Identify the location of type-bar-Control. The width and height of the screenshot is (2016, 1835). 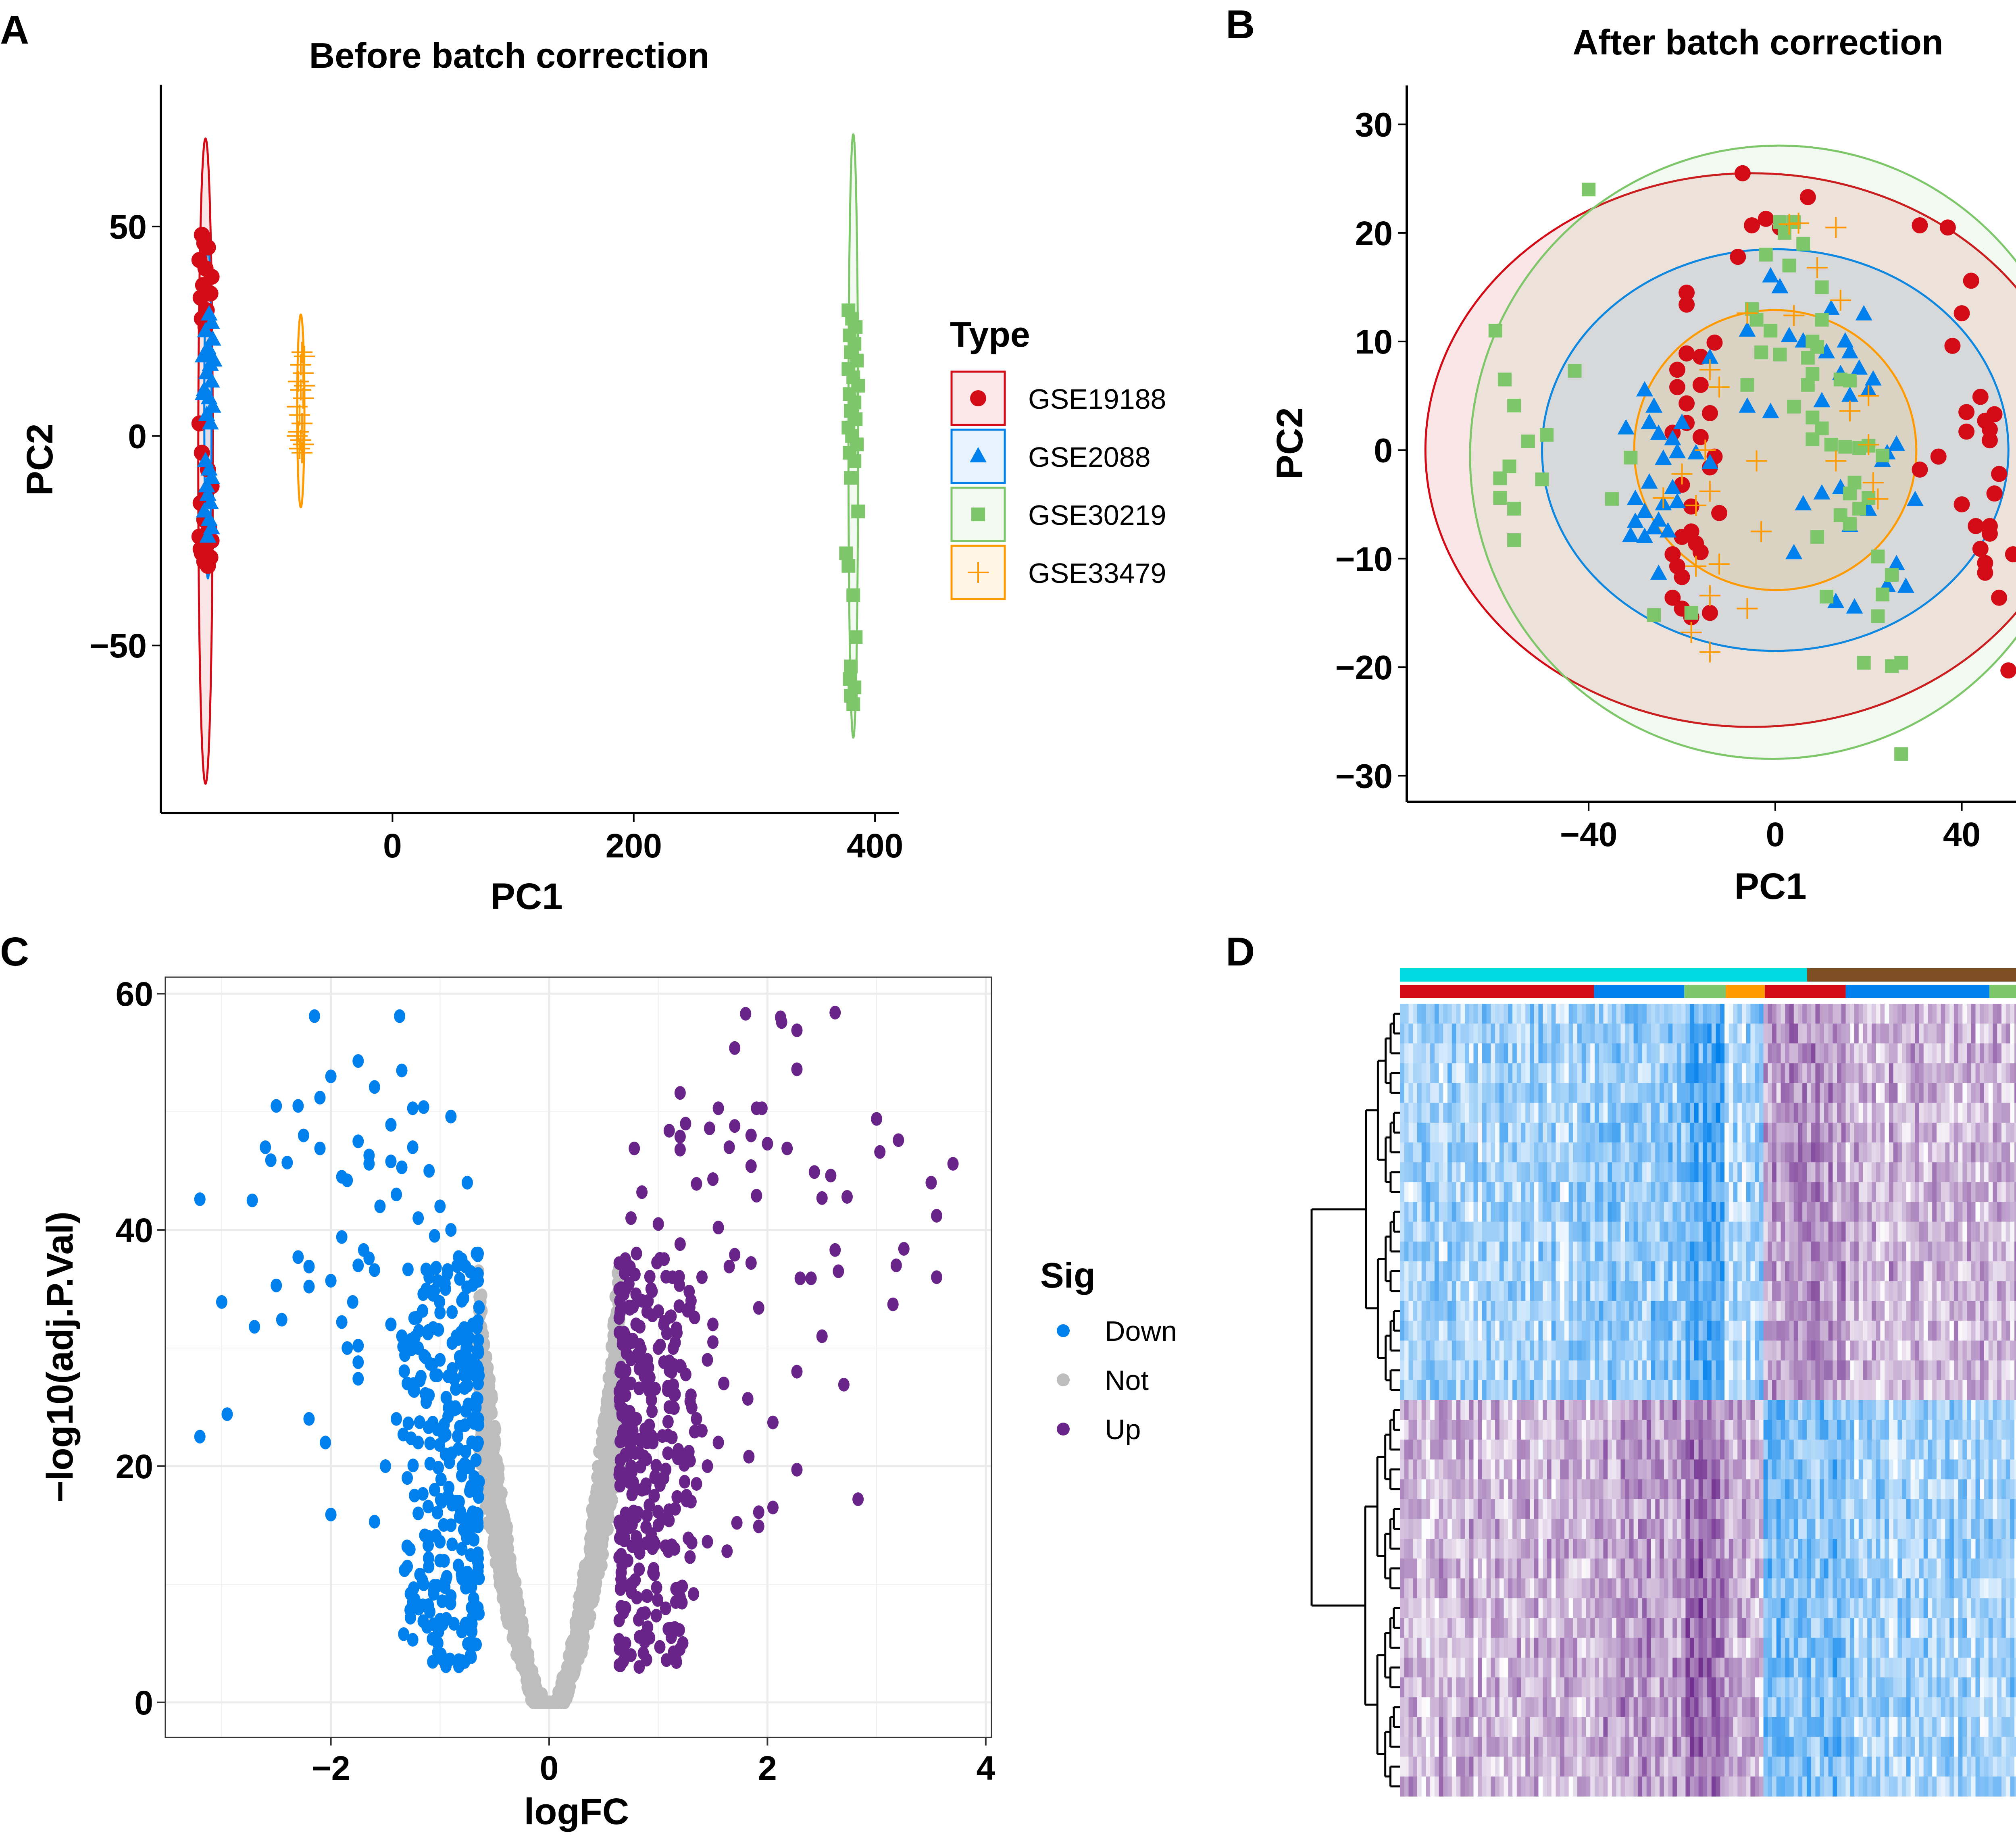
(1603, 975).